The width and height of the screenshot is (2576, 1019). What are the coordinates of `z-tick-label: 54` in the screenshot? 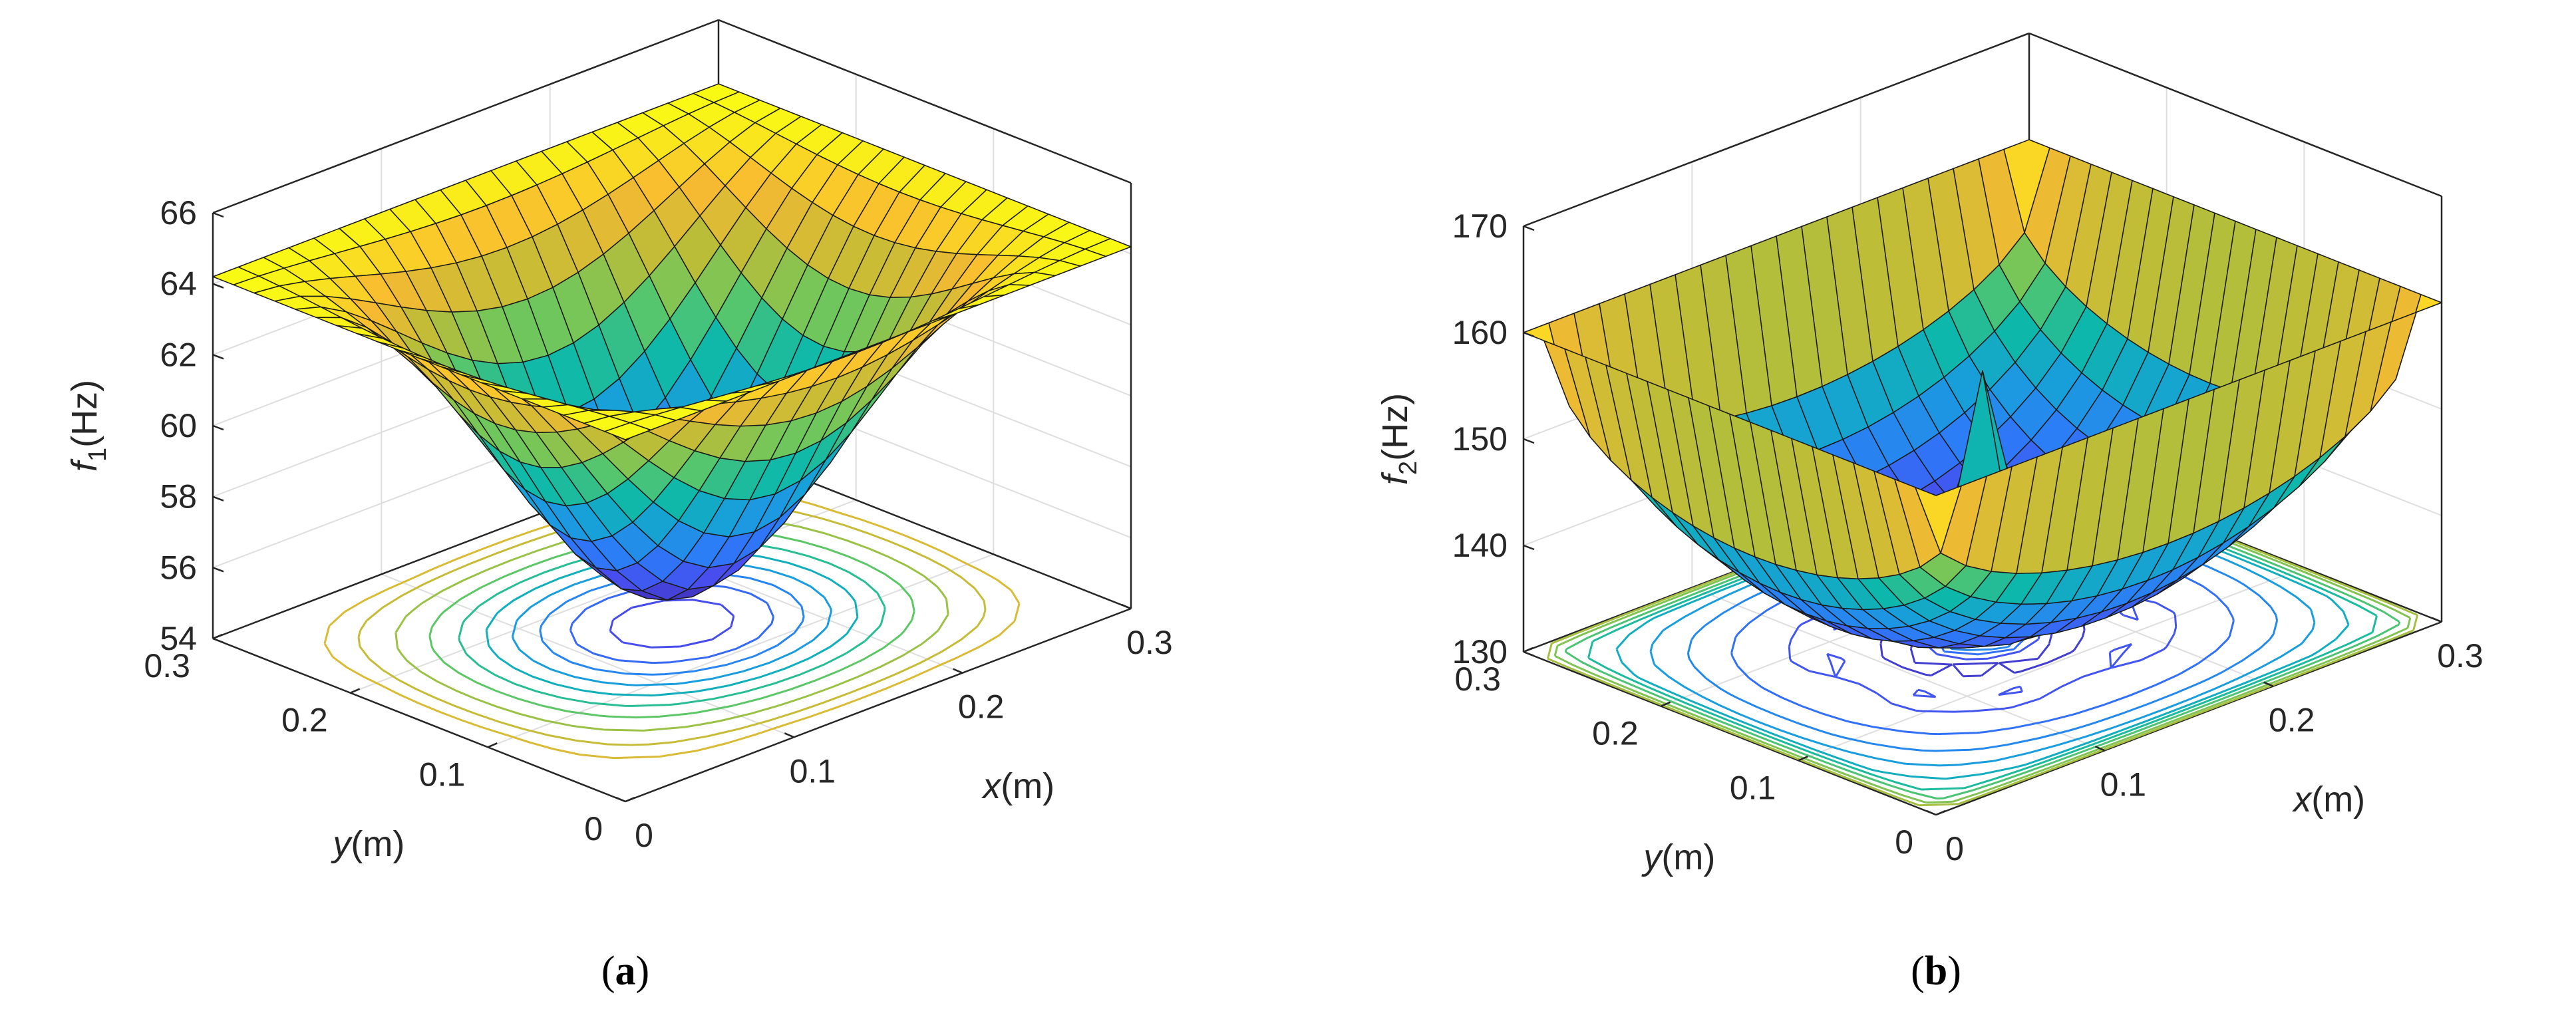 It's located at (178, 638).